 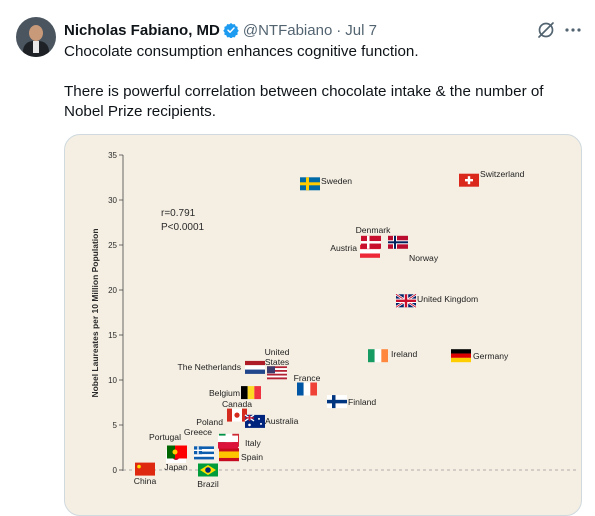 I want to click on point-australia: Australia, so click(x=271, y=421).